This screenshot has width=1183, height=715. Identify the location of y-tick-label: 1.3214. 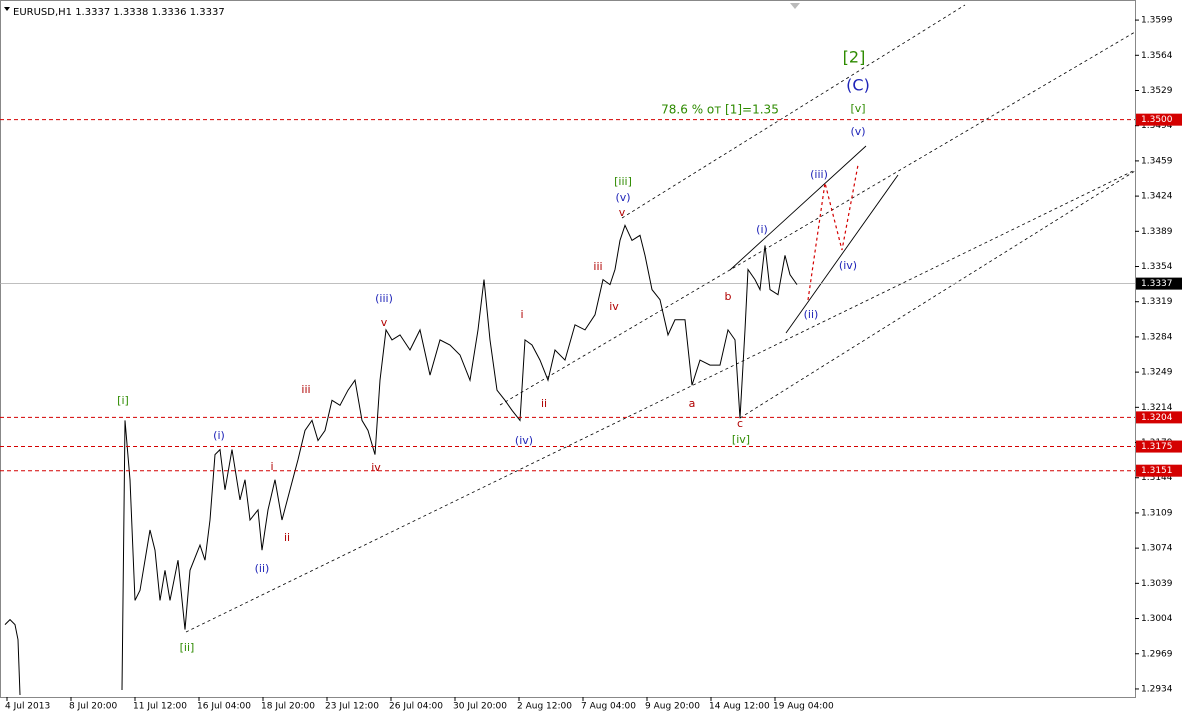
(1157, 408).